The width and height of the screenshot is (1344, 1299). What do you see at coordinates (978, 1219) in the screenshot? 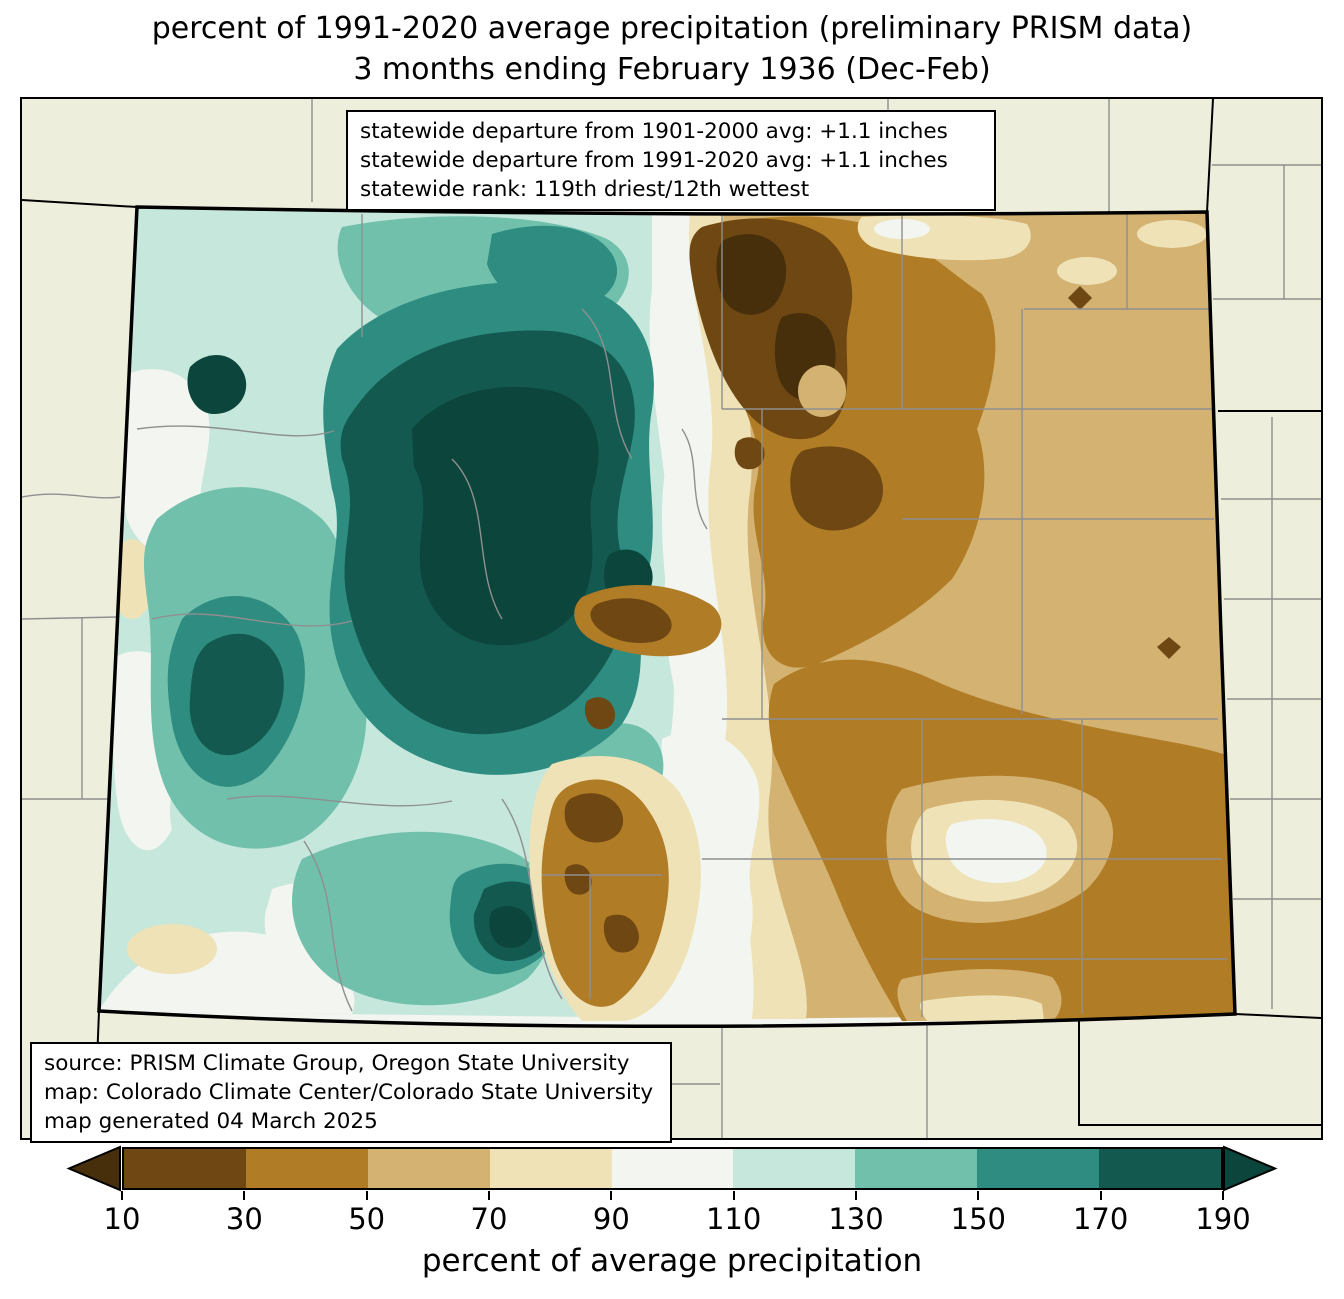
I see `colorbar-ticklabel-150: 150` at bounding box center [978, 1219].